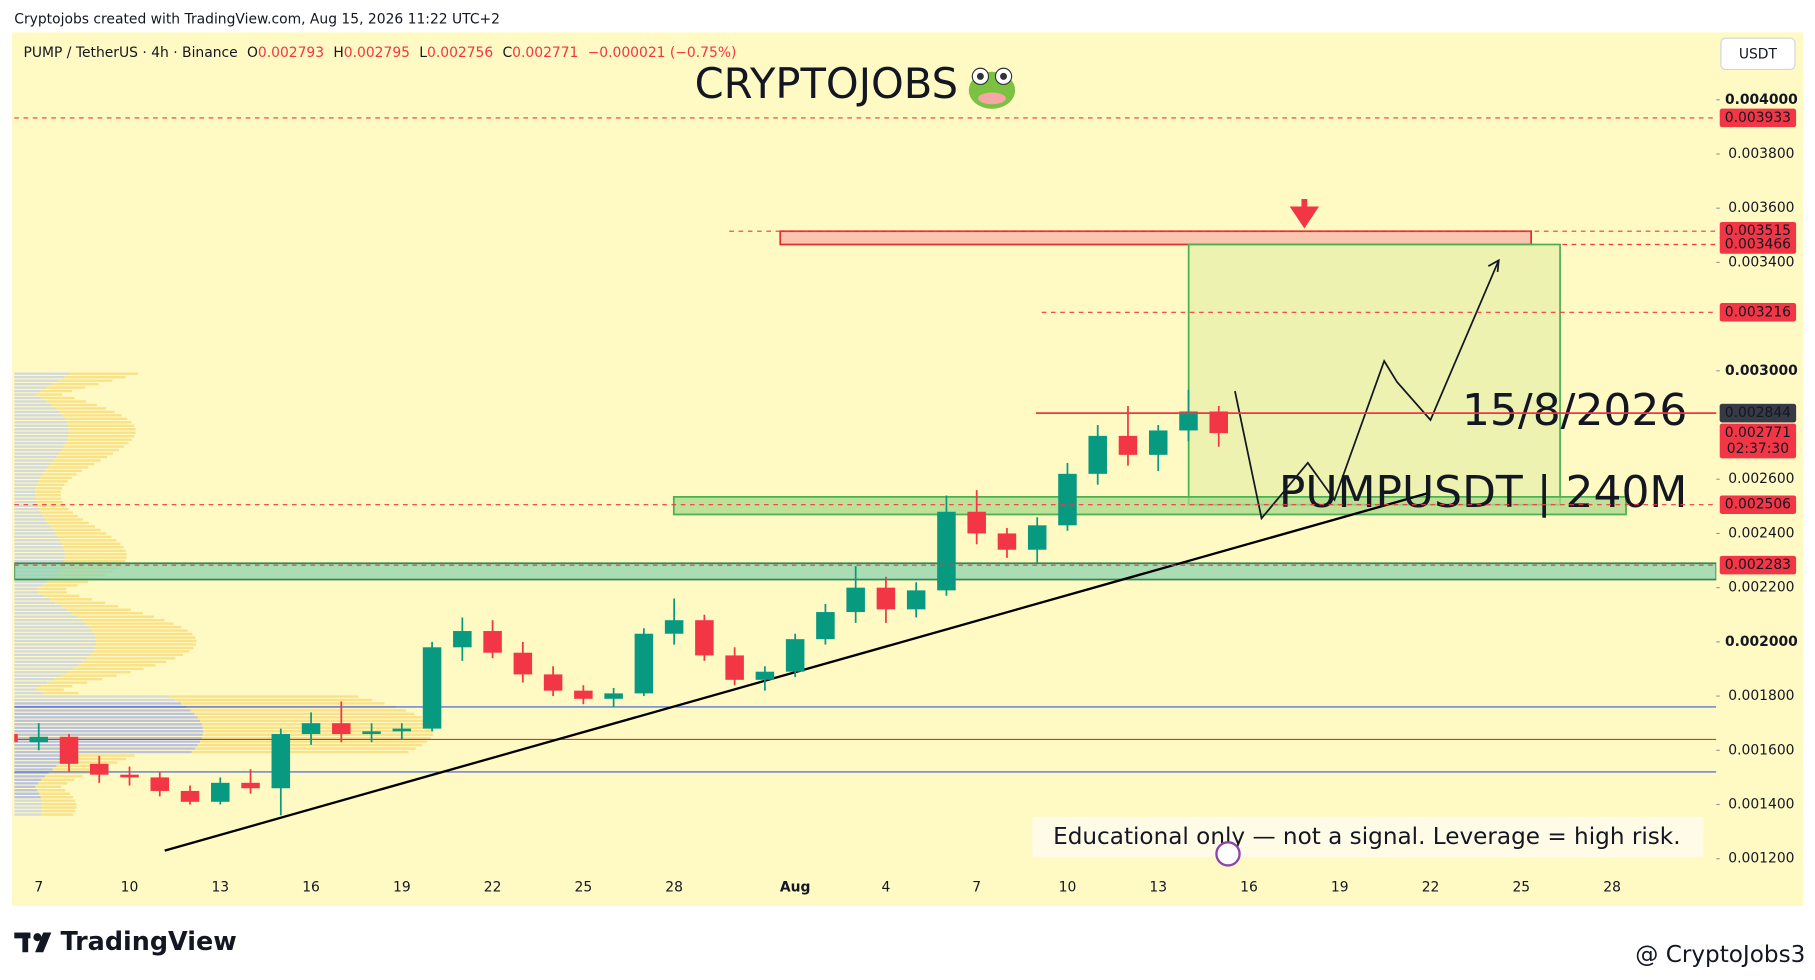 The width and height of the screenshot is (1815, 980). What do you see at coordinates (1761, 642) in the screenshot?
I see `y-tick-label: 0.002000` at bounding box center [1761, 642].